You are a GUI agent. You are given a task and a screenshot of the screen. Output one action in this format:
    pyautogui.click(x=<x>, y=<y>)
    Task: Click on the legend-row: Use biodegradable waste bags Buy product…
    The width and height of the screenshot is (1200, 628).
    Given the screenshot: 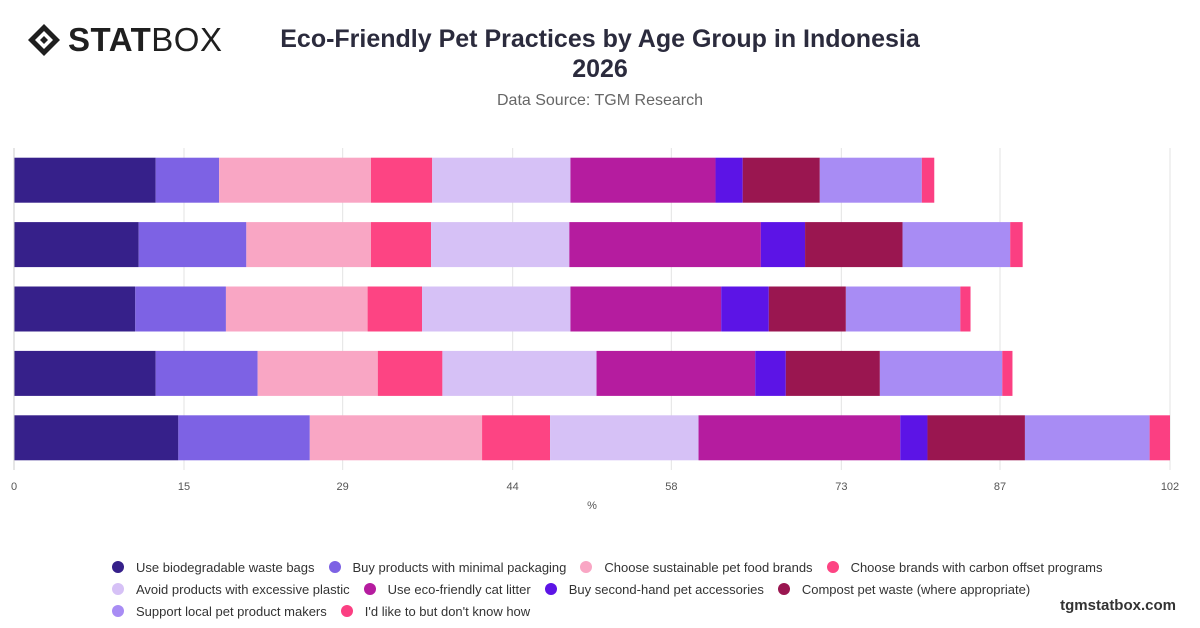 What is the action you would take?
    pyautogui.click(x=612, y=567)
    